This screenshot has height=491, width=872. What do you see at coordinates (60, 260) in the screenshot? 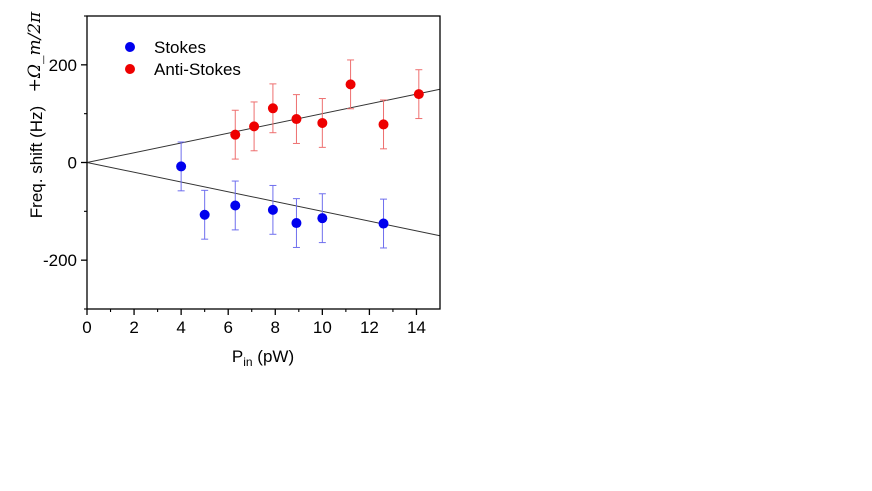
I see `y-tick-label: -200` at bounding box center [60, 260].